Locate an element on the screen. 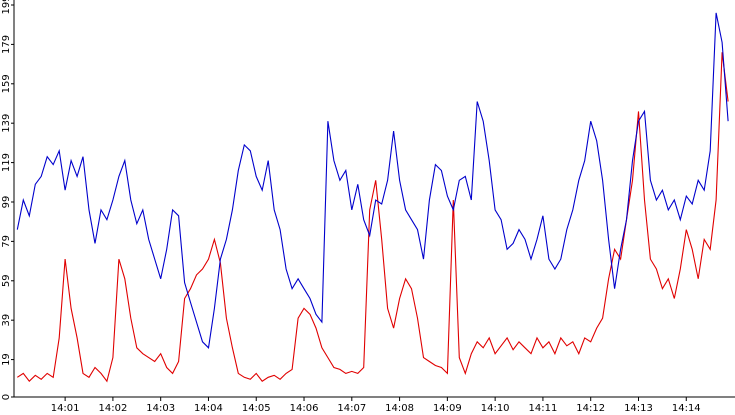  x-tick-label: 14:02 is located at coordinates (112, 408).